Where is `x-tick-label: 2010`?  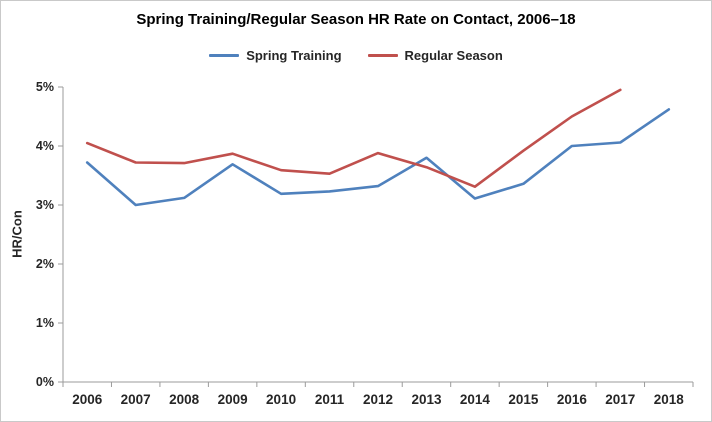
x-tick-label: 2010 is located at coordinates (281, 399).